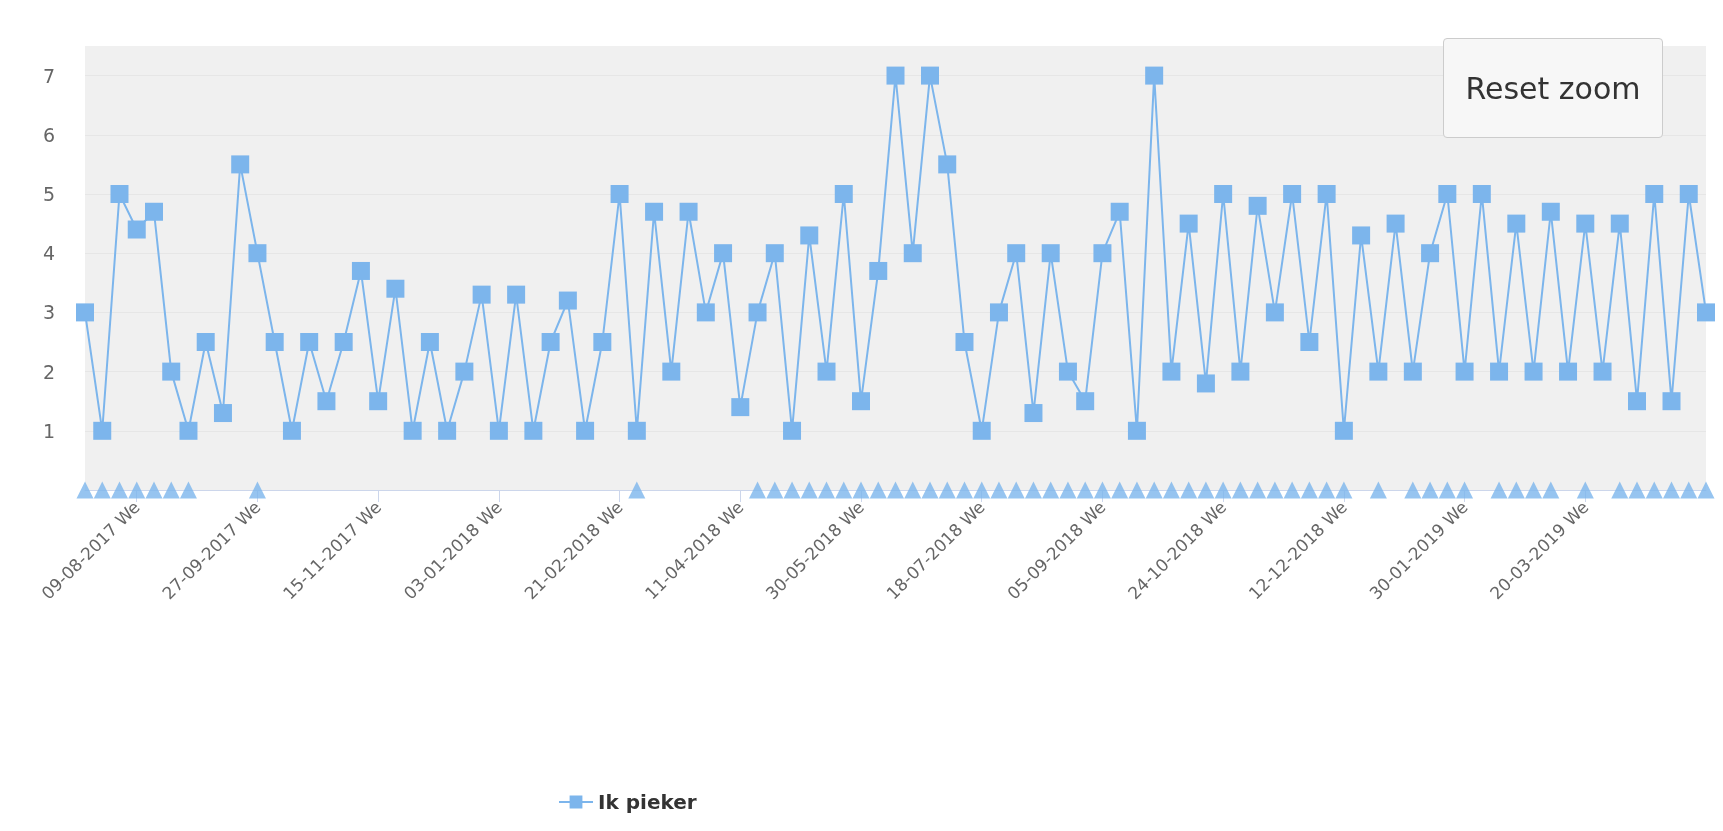 Image resolution: width=1723 pixels, height=831 pixels. I want to click on y-tick-label: 3, so click(48, 312).